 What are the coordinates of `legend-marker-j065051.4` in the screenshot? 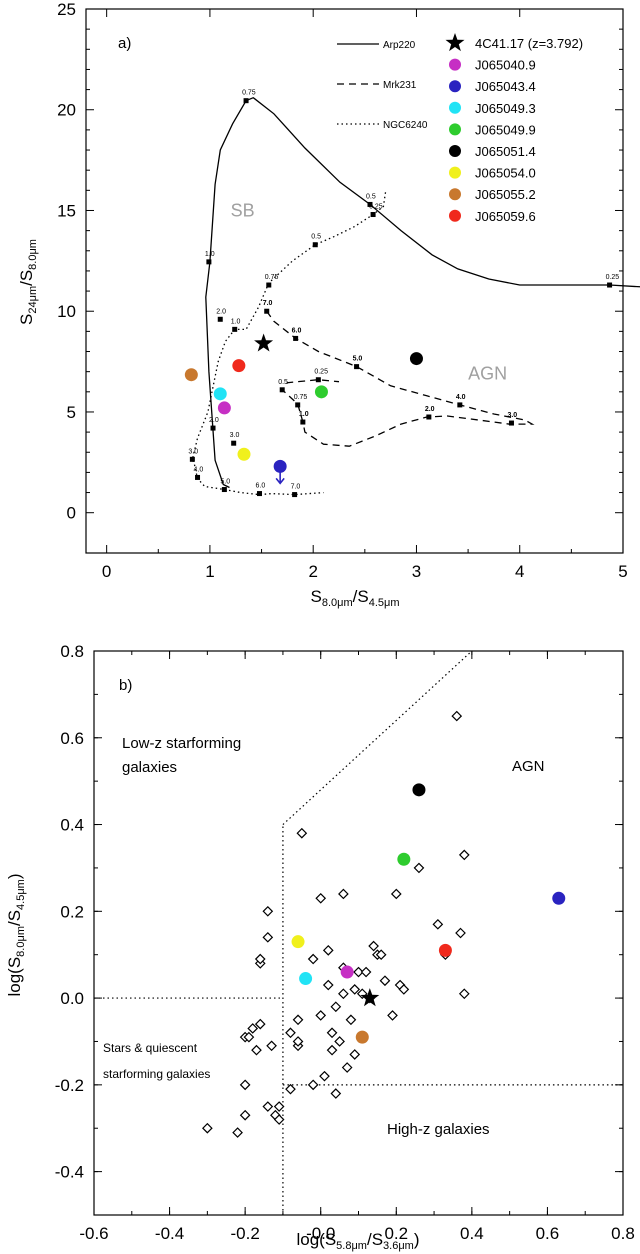 It's located at (455, 151).